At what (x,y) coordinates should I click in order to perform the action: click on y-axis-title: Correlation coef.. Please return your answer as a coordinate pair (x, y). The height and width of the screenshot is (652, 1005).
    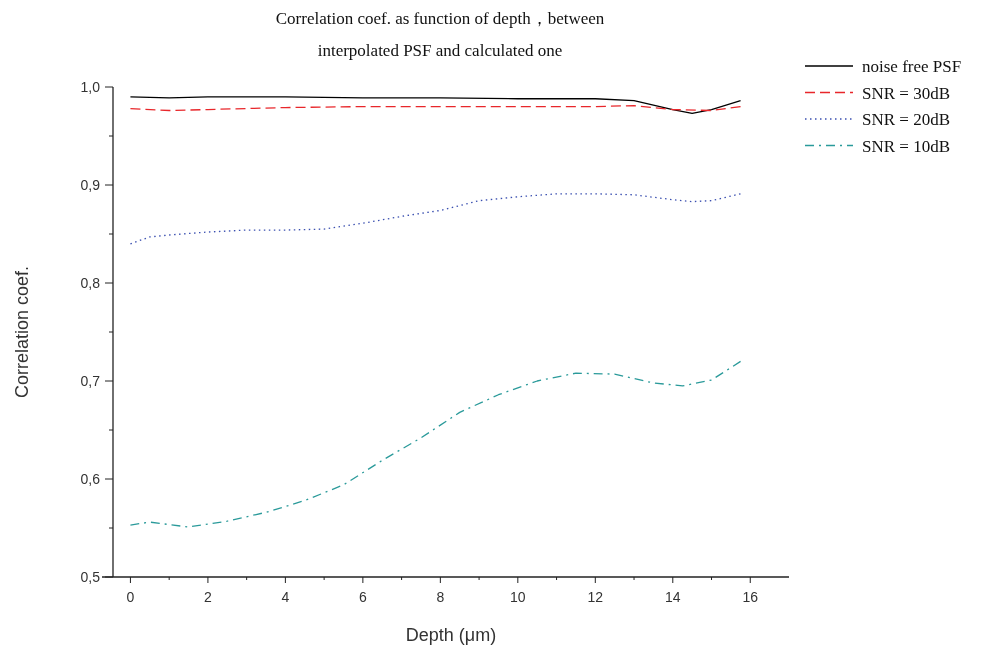
    Looking at the image, I should click on (22, 332).